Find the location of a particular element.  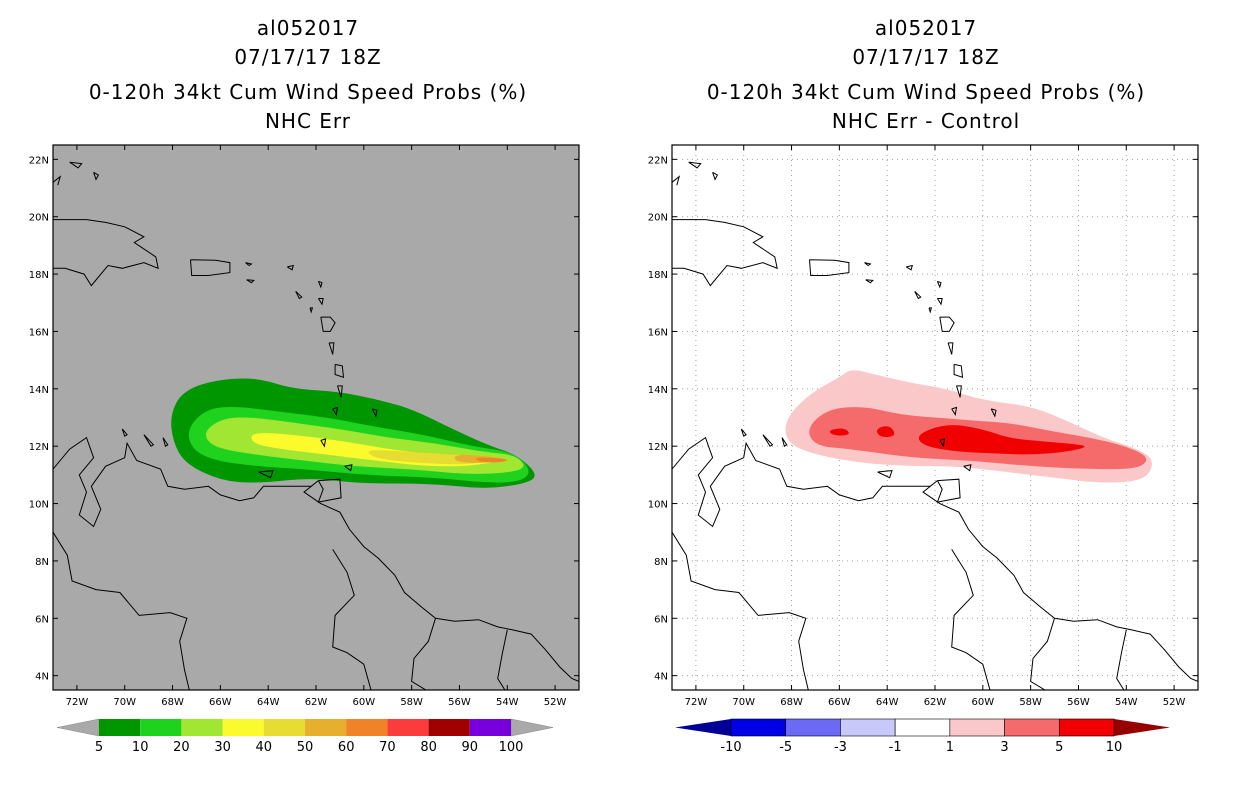

right-colorbar-label: 1 is located at coordinates (950, 747).